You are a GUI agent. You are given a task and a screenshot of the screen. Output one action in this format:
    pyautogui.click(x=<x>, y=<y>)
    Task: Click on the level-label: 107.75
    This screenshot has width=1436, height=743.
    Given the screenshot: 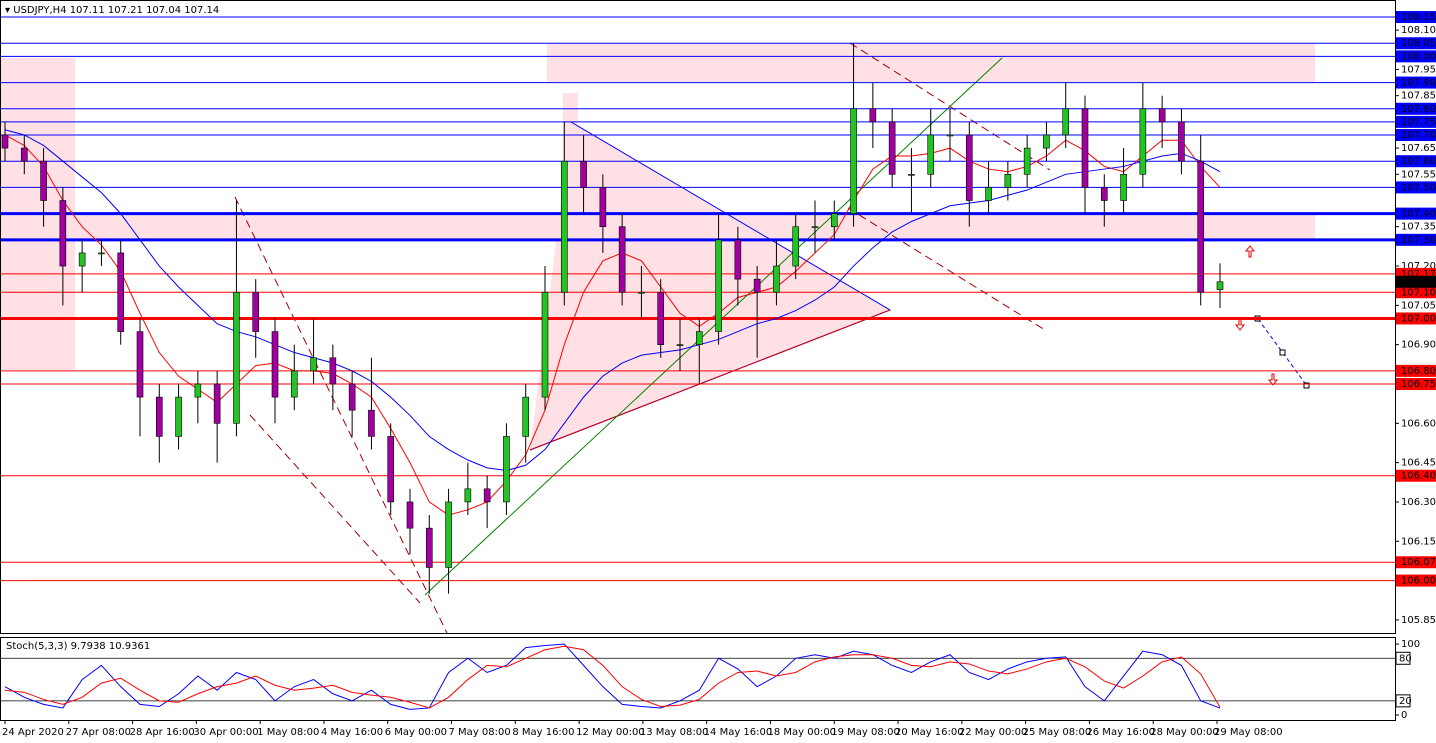 What is the action you would take?
    pyautogui.click(x=1418, y=122)
    